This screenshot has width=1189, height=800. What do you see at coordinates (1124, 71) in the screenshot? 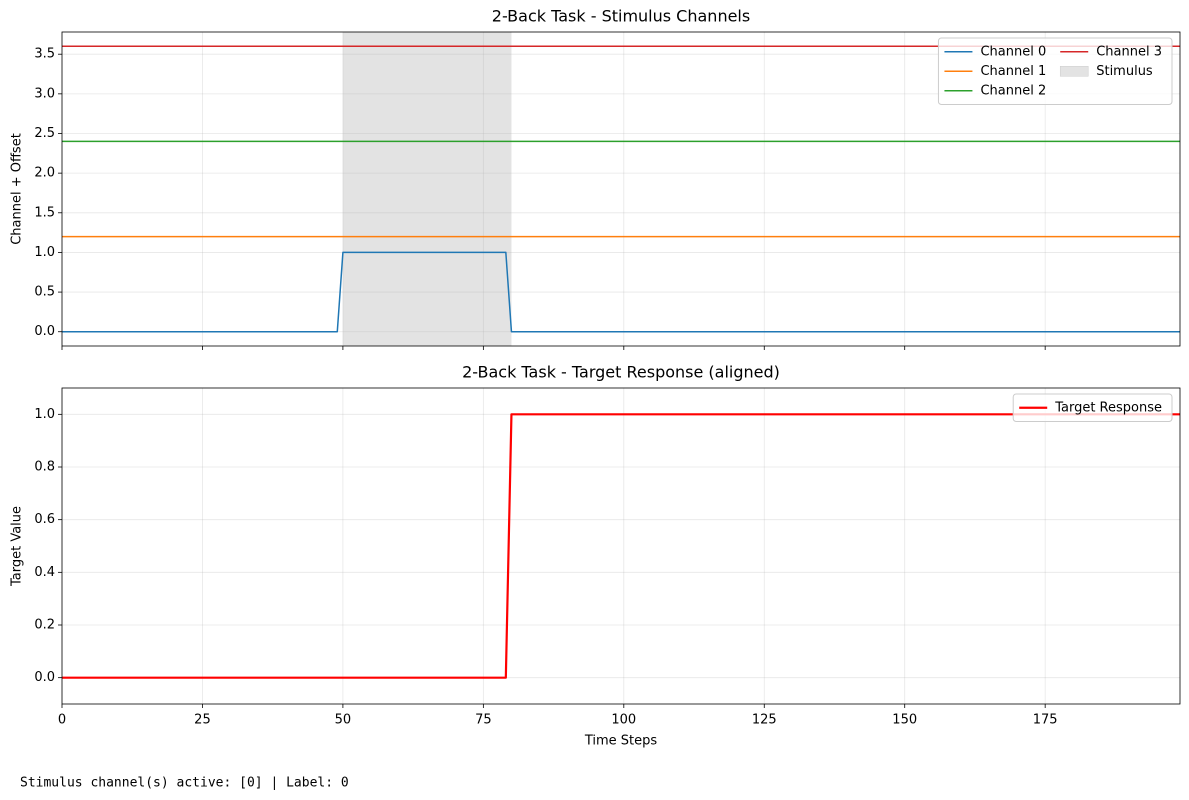
I see `legend-label: Stimulus` at bounding box center [1124, 71].